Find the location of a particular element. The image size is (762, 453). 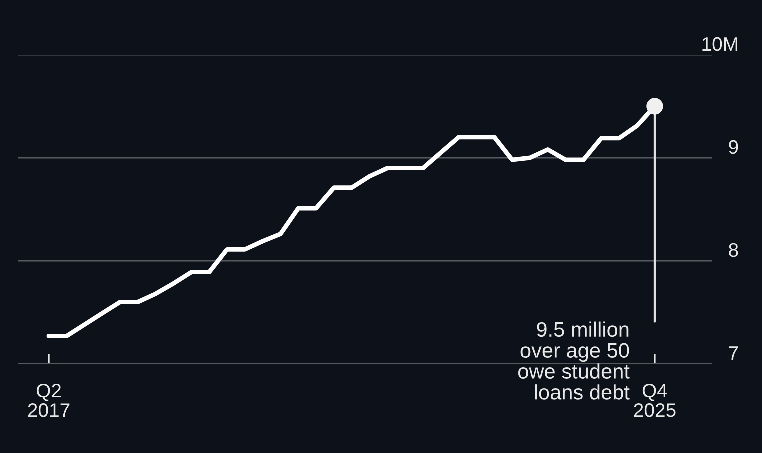

y-tick-label: 10M is located at coordinates (720, 44).